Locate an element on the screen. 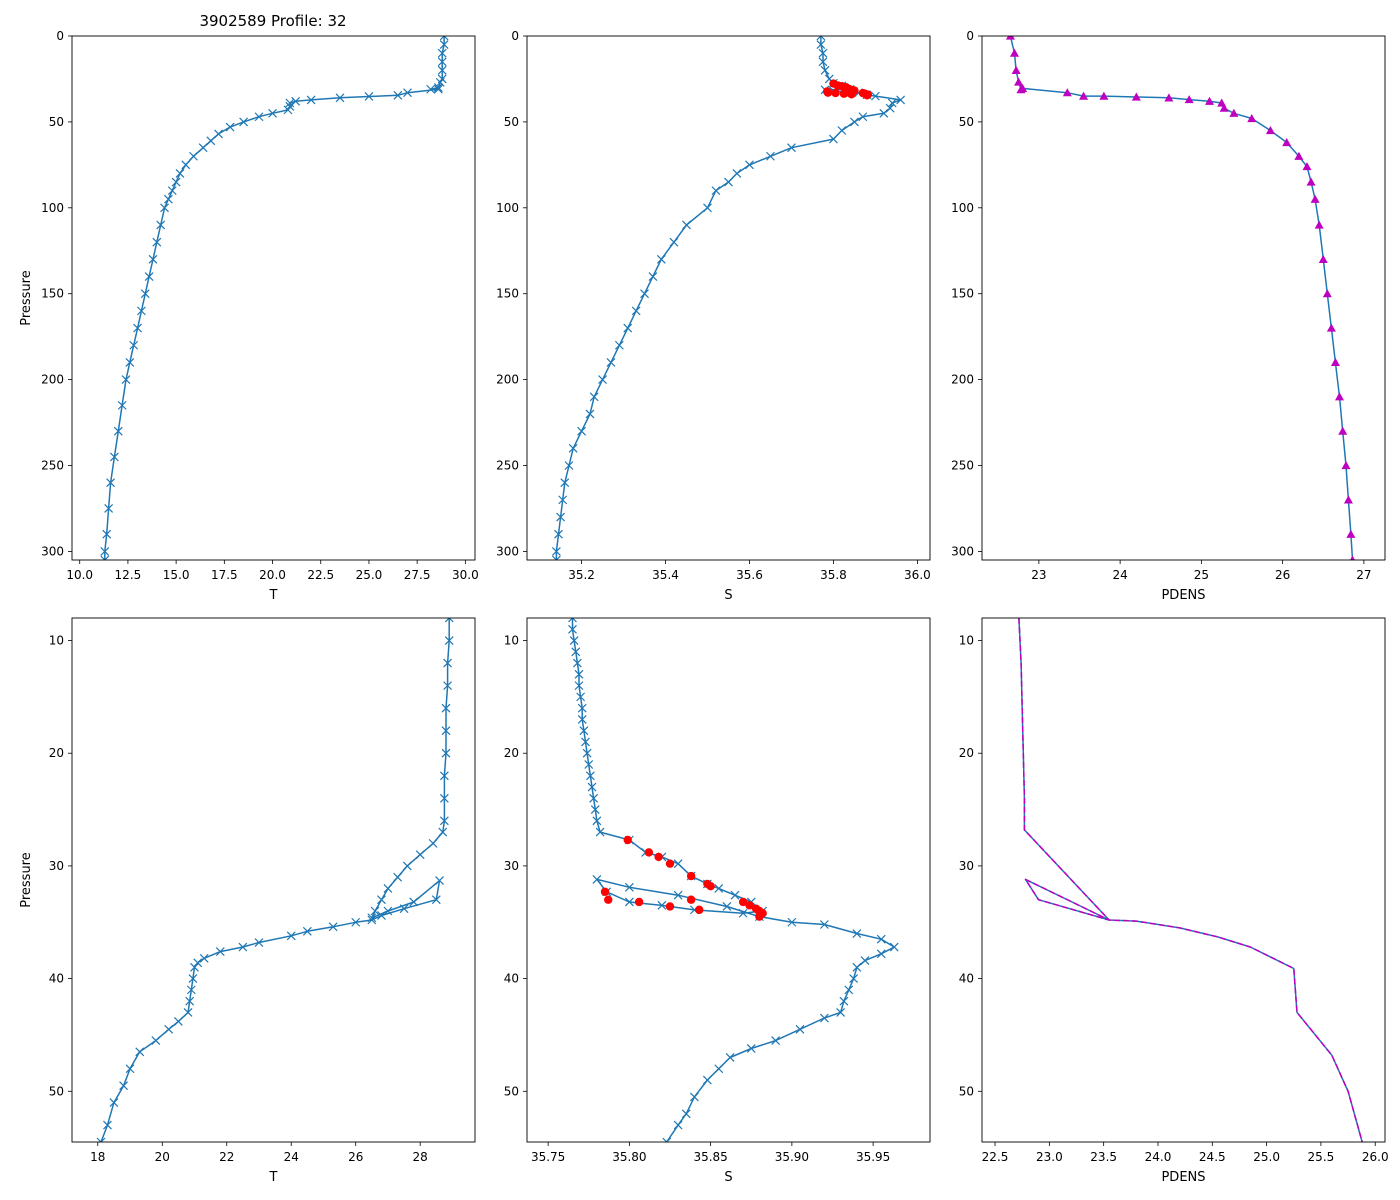 This screenshot has width=1400, height=1200. x-axis-label: T is located at coordinates (273, 1177).